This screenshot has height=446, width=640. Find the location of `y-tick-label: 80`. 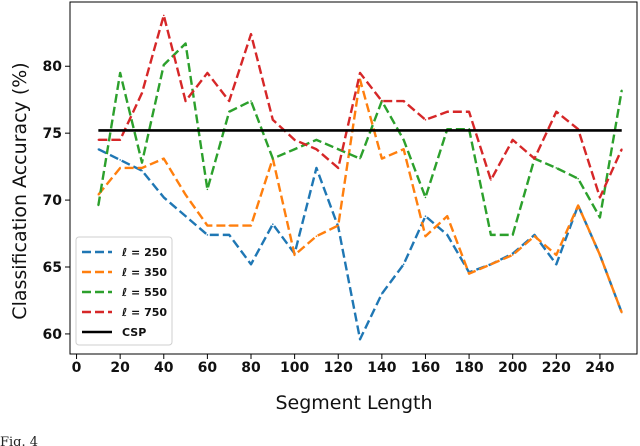

y-tick-label: 80 is located at coordinates (53, 67).